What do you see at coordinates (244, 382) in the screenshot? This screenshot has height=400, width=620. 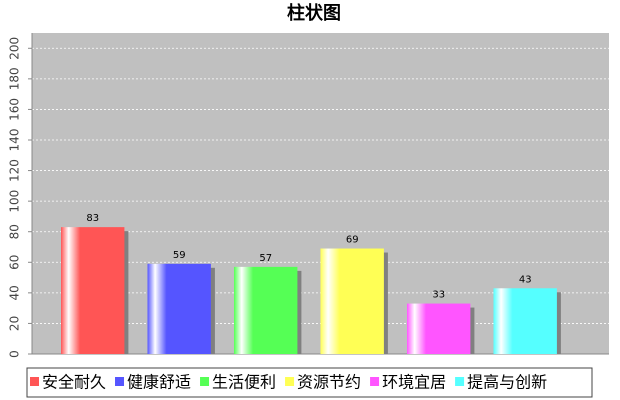 I see `legend-label: 生活便利` at bounding box center [244, 382].